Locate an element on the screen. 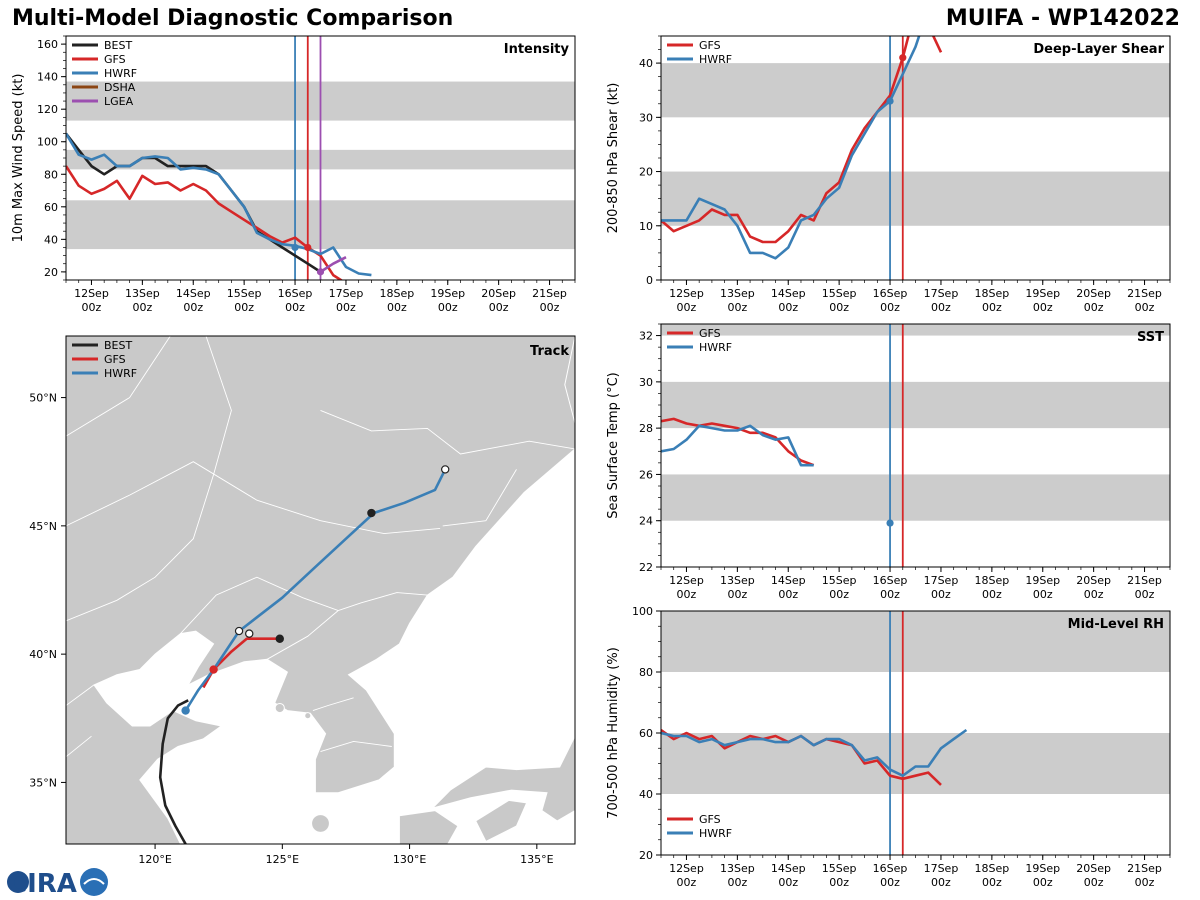 The width and height of the screenshot is (1200, 900). intensity-xtick-label: 21Sep is located at coordinates (549, 293).